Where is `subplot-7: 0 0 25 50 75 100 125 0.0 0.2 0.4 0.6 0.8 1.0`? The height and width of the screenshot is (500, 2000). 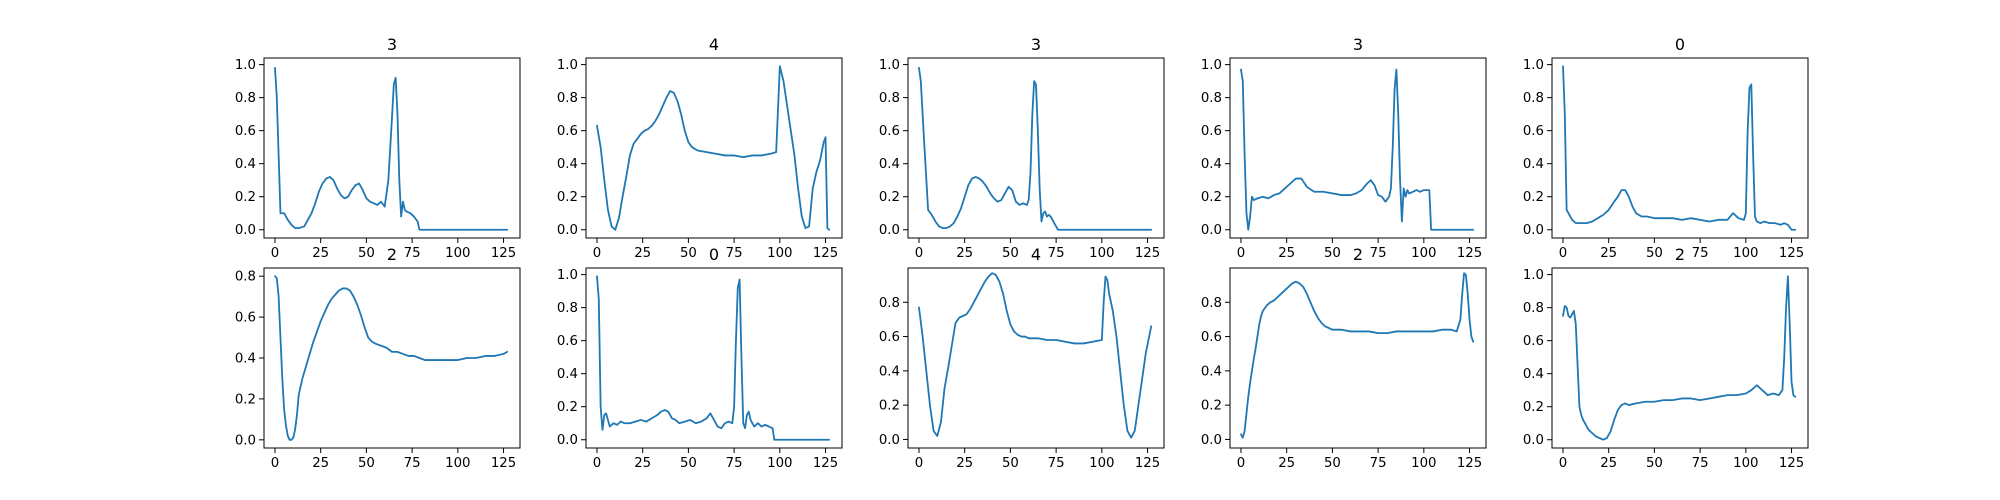
subplot-7: 0 0 25 50 75 100 125 0.0 0.2 0.4 0.6 0.8 1.0 is located at coordinates (700, 358).